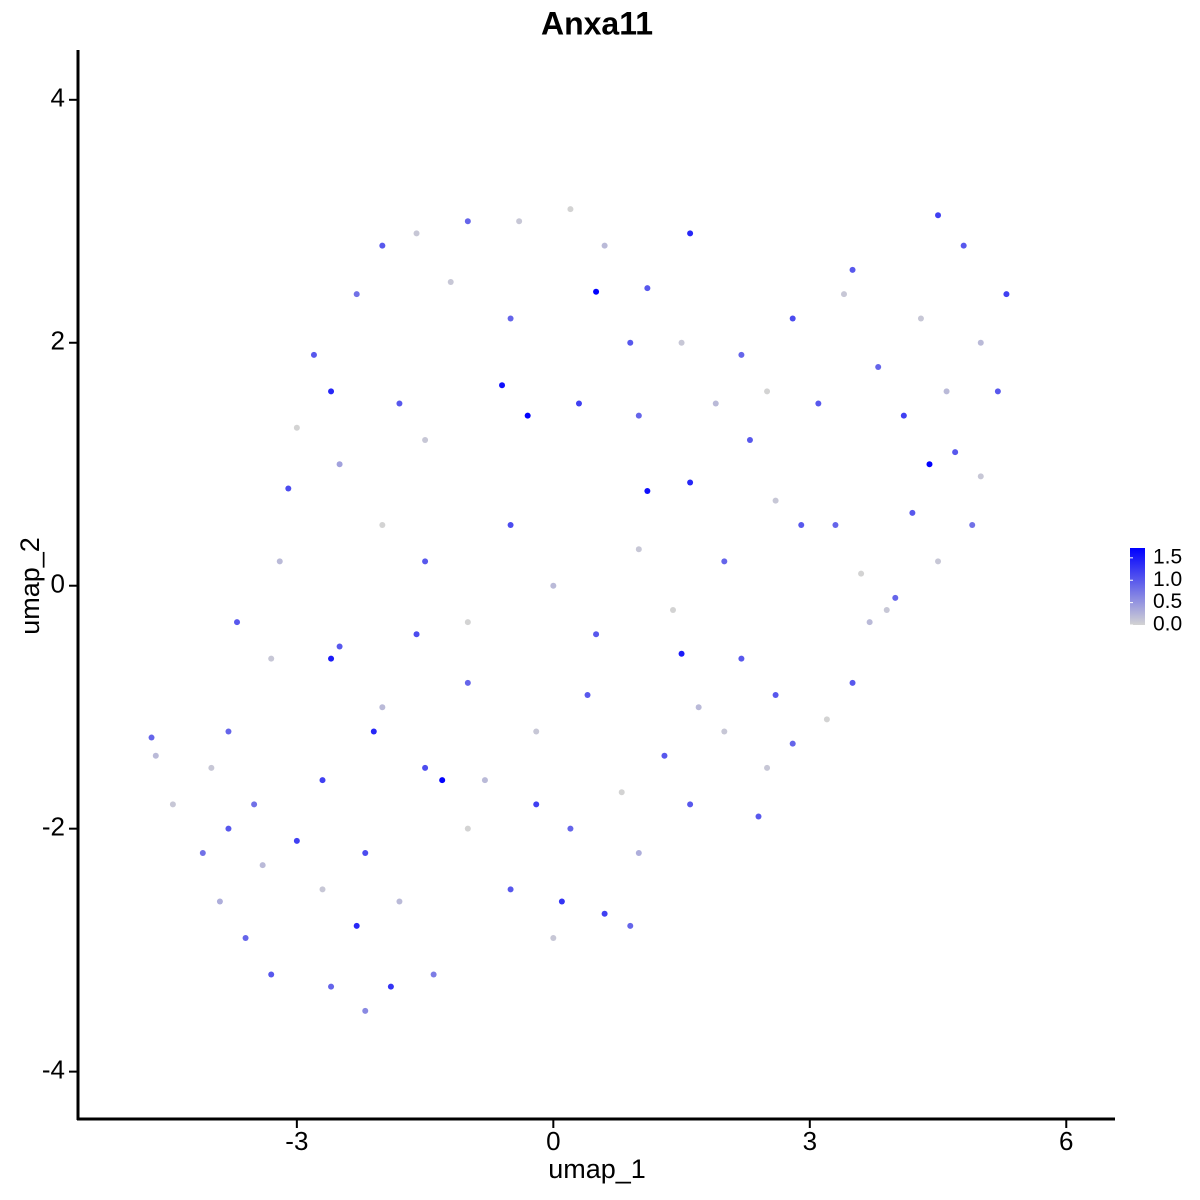 The height and width of the screenshot is (1200, 1200). I want to click on x-tick-label: 3, so click(810, 1141).